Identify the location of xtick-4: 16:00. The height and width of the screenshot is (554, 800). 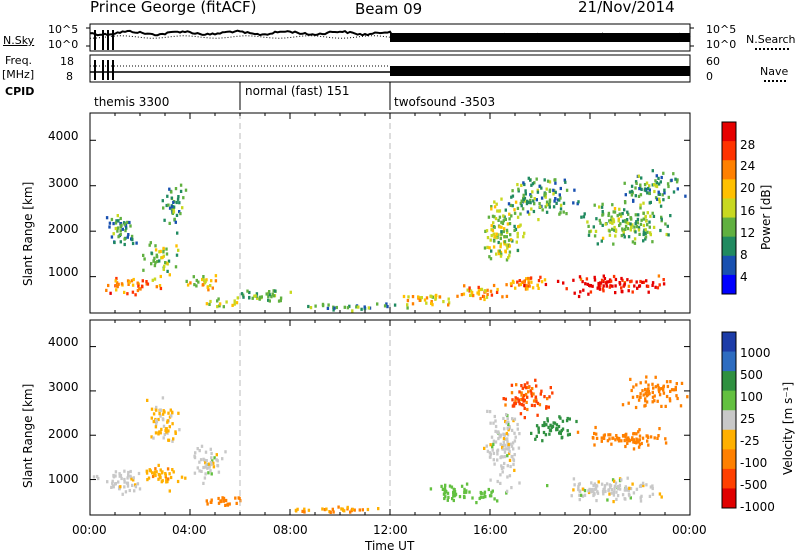
(490, 530).